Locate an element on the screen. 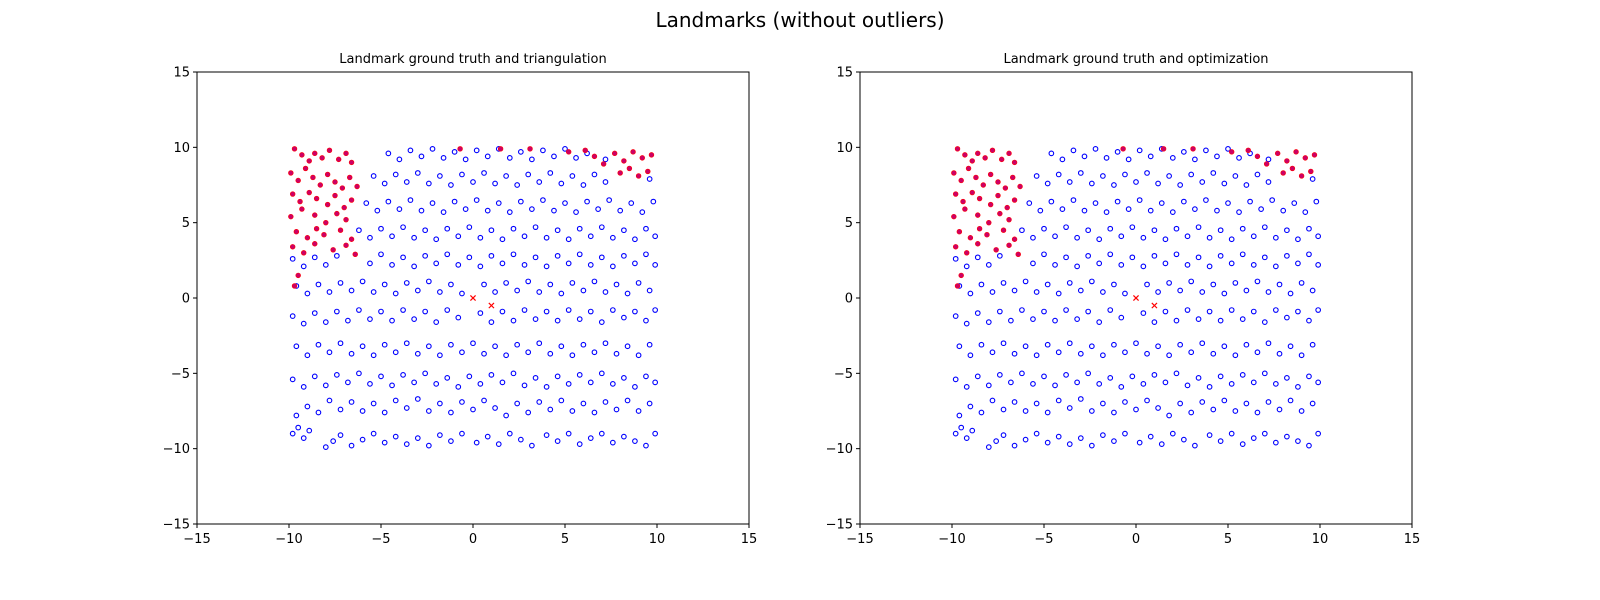  x-tick-label: −5 is located at coordinates (380, 539).